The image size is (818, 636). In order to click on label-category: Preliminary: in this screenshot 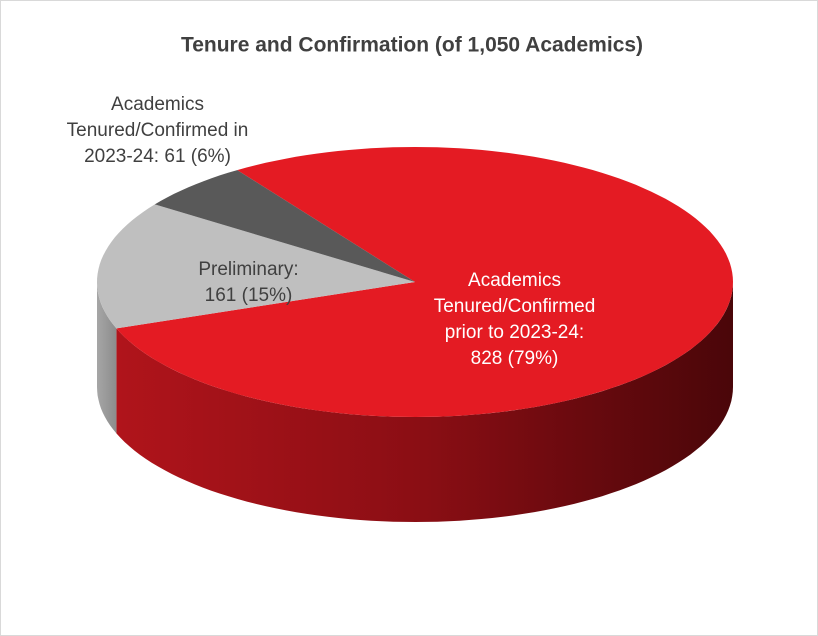, I will do `click(248, 269)`.